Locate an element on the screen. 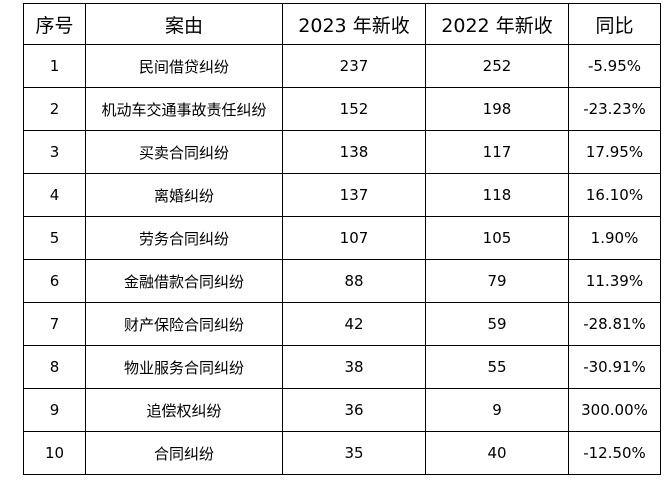 This screenshot has height=480, width=670. cell-2022-new: 55 is located at coordinates (497, 367).